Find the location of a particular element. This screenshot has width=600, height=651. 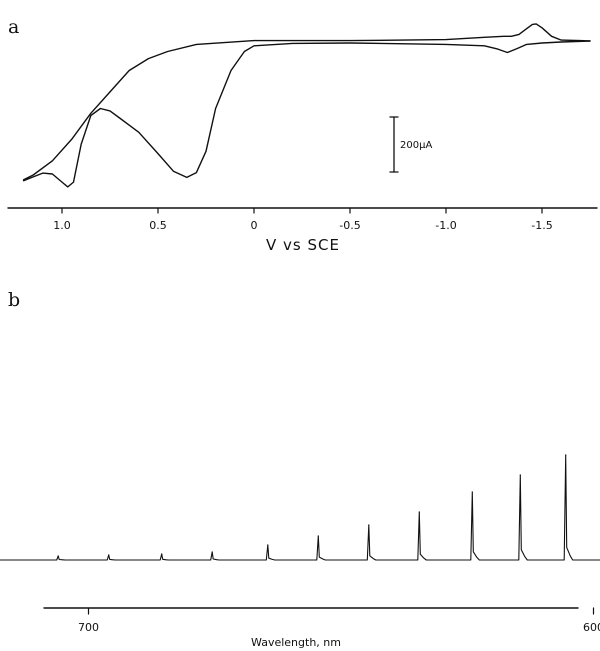

current-scale-bar: 200µA is located at coordinates (410, 144).